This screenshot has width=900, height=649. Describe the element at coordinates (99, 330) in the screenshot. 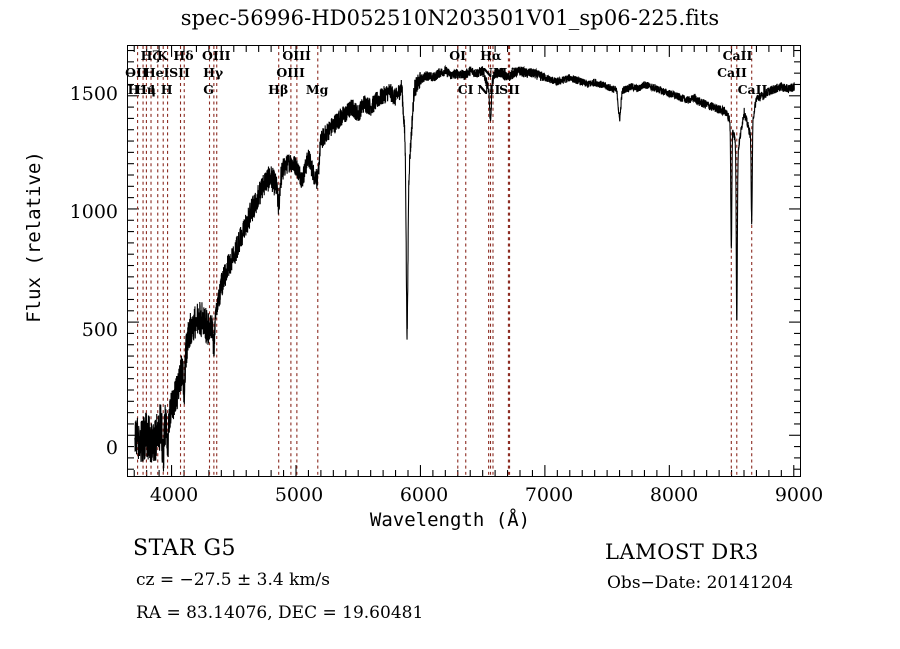

I see `ytick-label-500: 500` at that location.